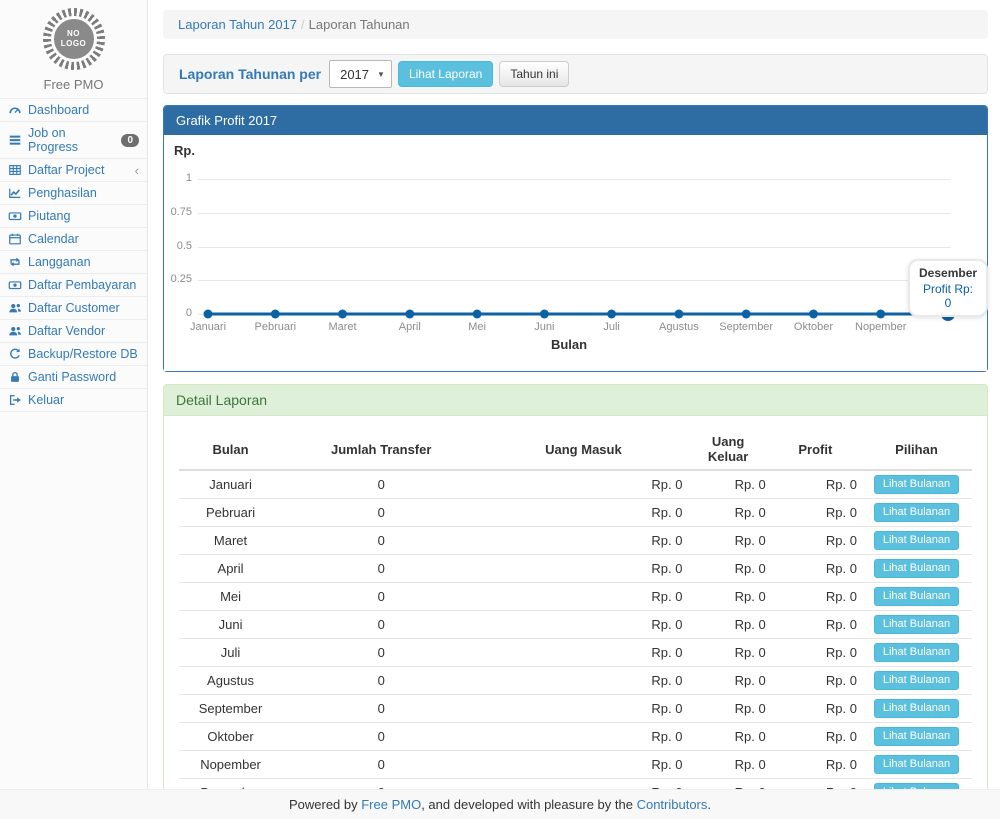 The height and width of the screenshot is (819, 1000). Describe the element at coordinates (250, 74) in the screenshot. I see `filter-label: Laporan Tahunan per` at that location.